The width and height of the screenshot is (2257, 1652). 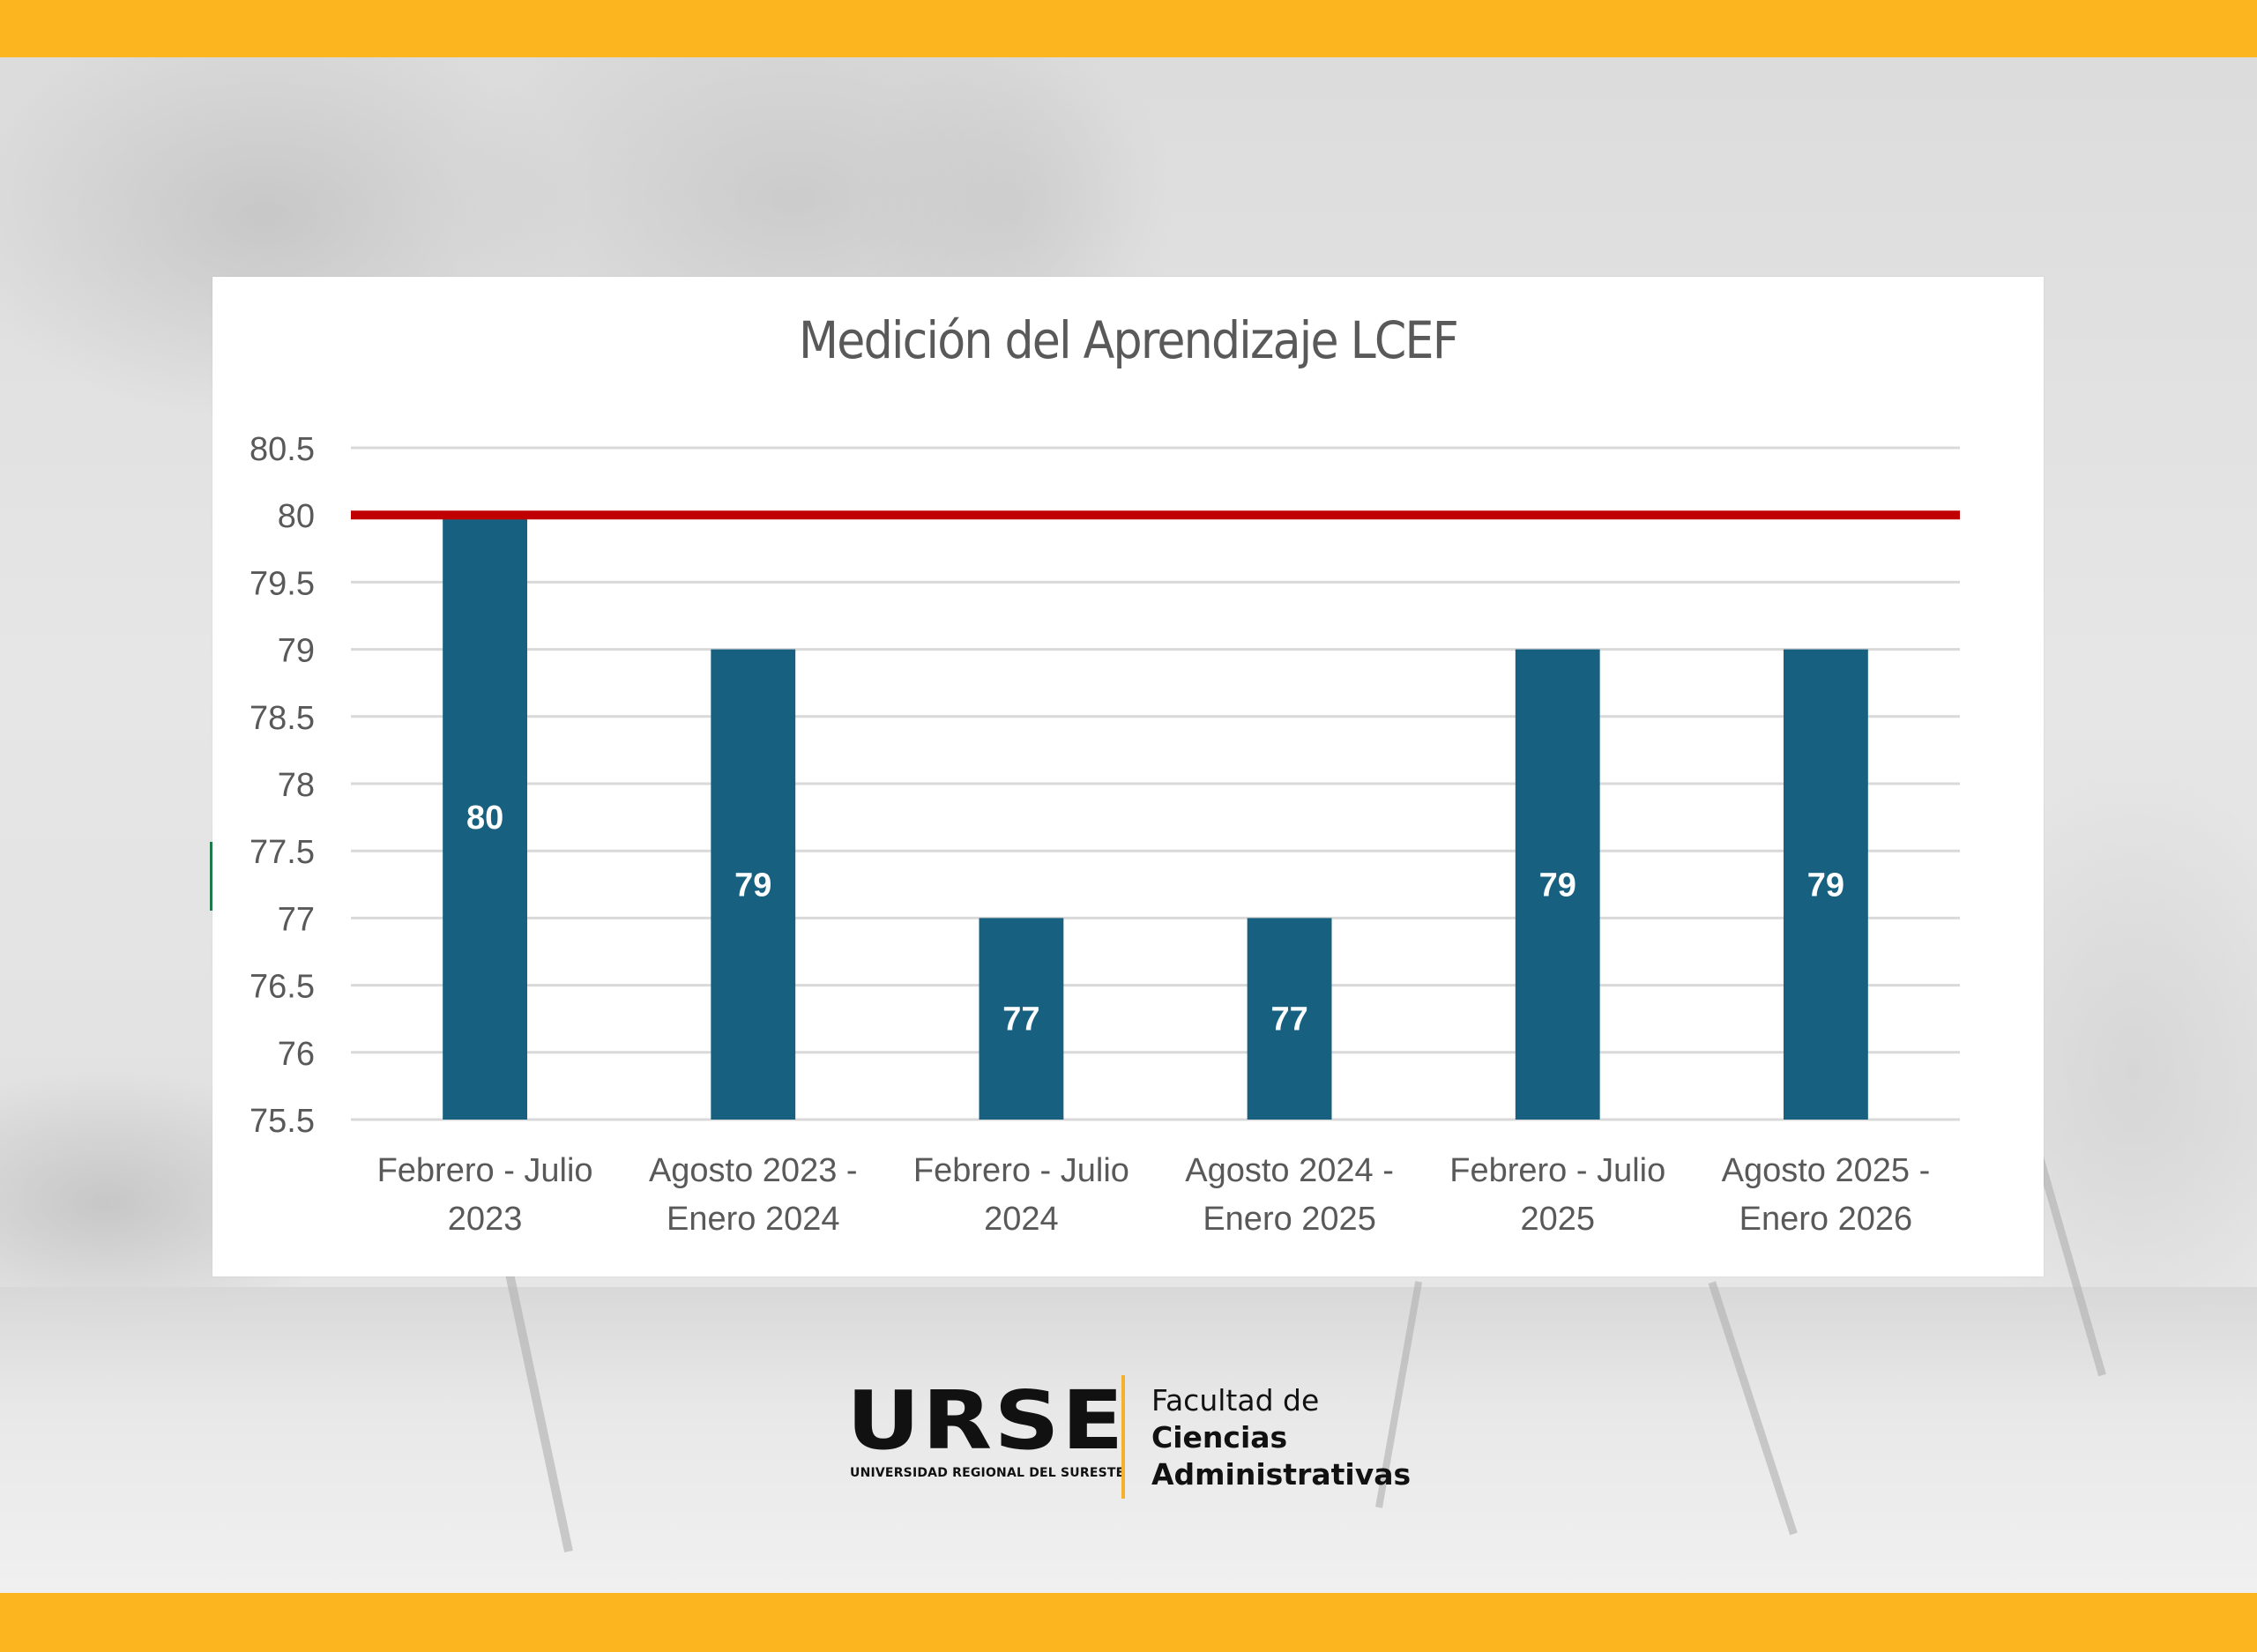 What do you see at coordinates (1281, 1474) in the screenshot?
I see `faculty-line-3: Administrativas` at bounding box center [1281, 1474].